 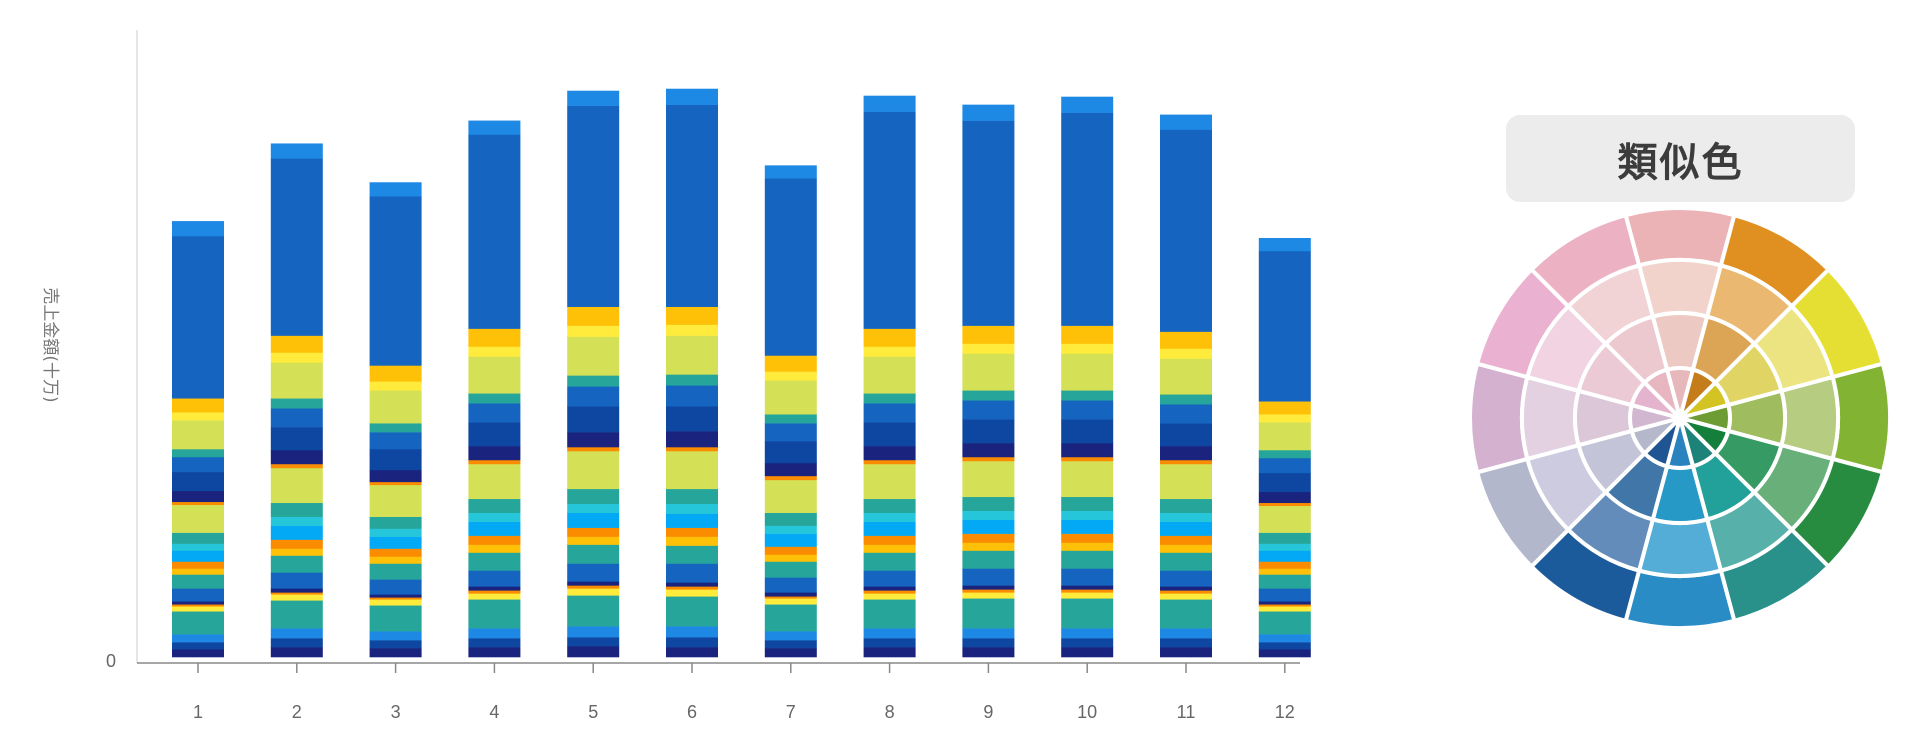 What do you see at coordinates (1186, 712) in the screenshot?
I see `x-tick-label: 11` at bounding box center [1186, 712].